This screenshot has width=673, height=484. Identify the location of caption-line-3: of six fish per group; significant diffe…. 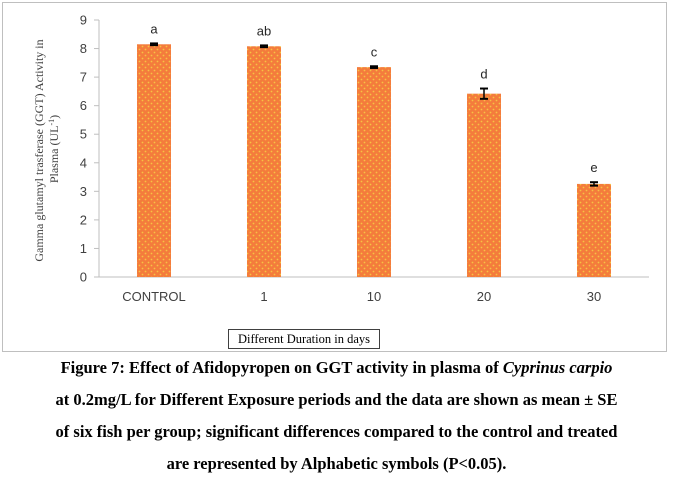
(336, 431).